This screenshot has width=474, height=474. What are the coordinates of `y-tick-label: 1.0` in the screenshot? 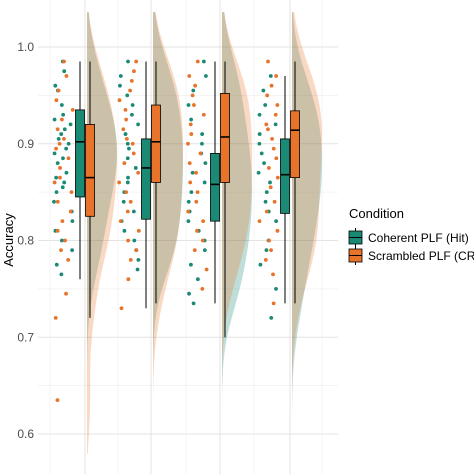 It's located at (25, 47).